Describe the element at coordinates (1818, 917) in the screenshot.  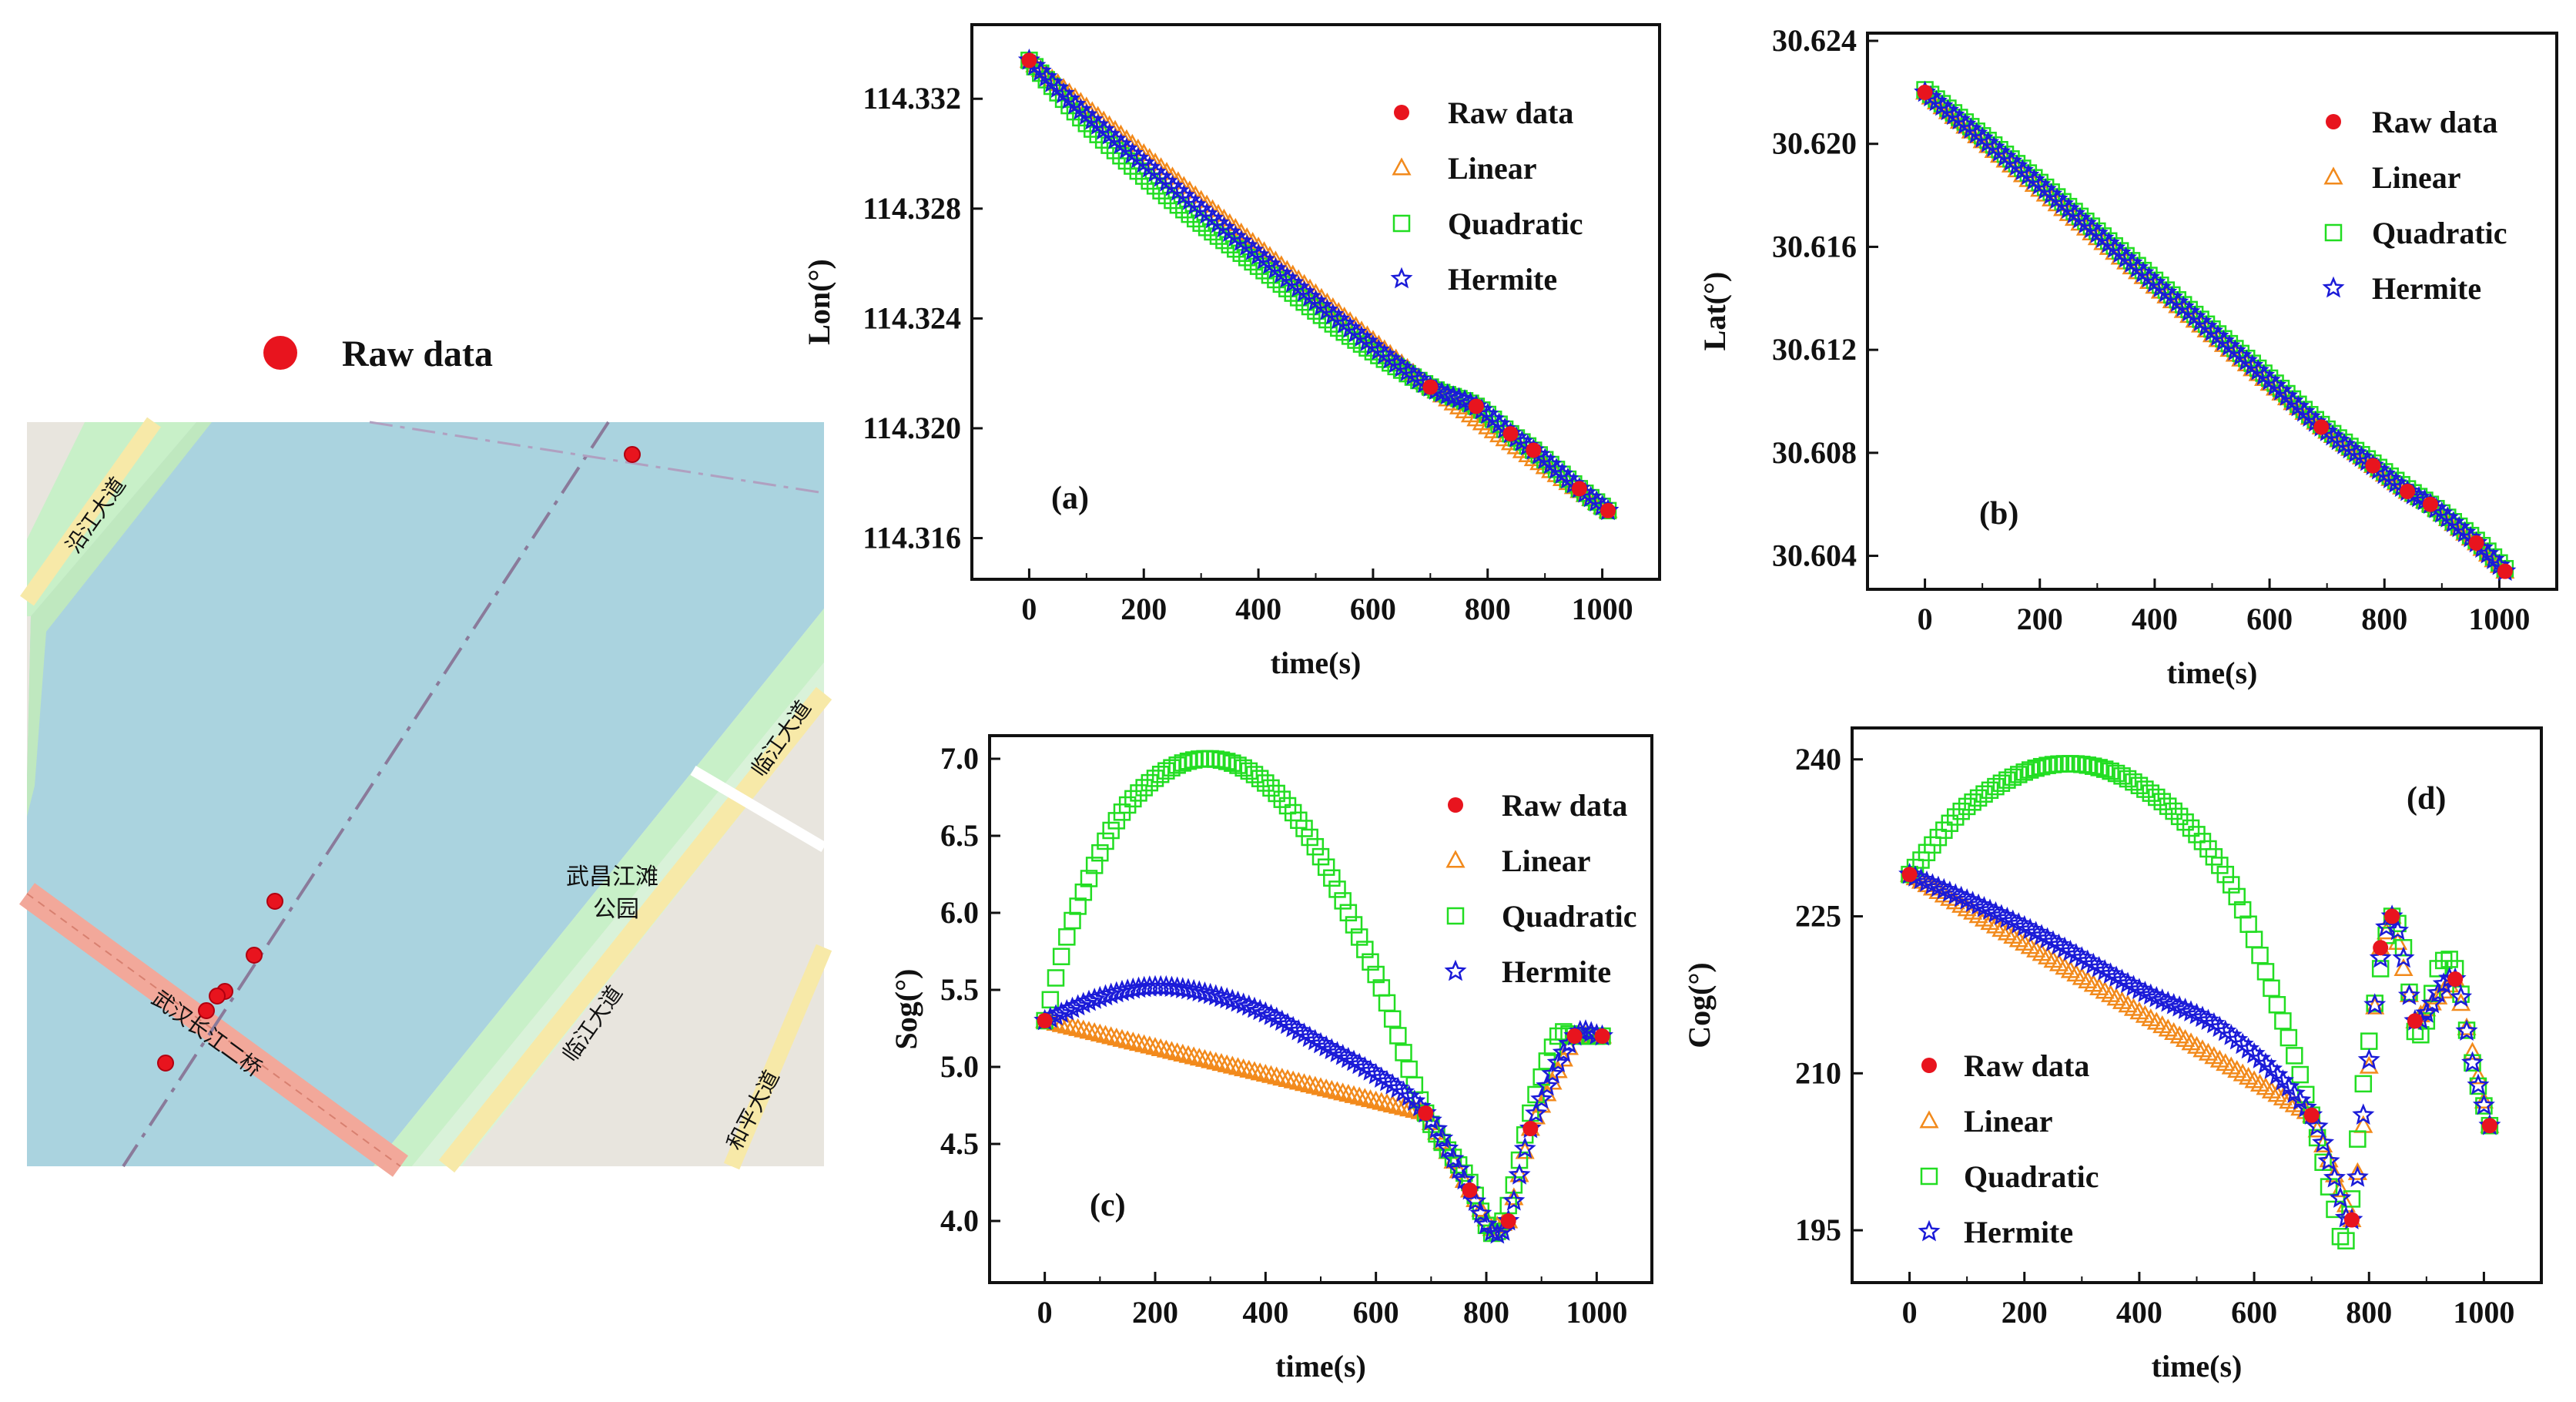
I see `y-tick-label: 225` at that location.